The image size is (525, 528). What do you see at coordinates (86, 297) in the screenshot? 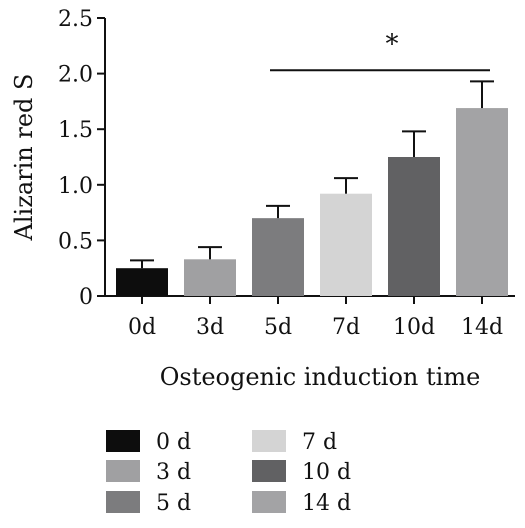
I see `y-tick-label: 0` at bounding box center [86, 297].